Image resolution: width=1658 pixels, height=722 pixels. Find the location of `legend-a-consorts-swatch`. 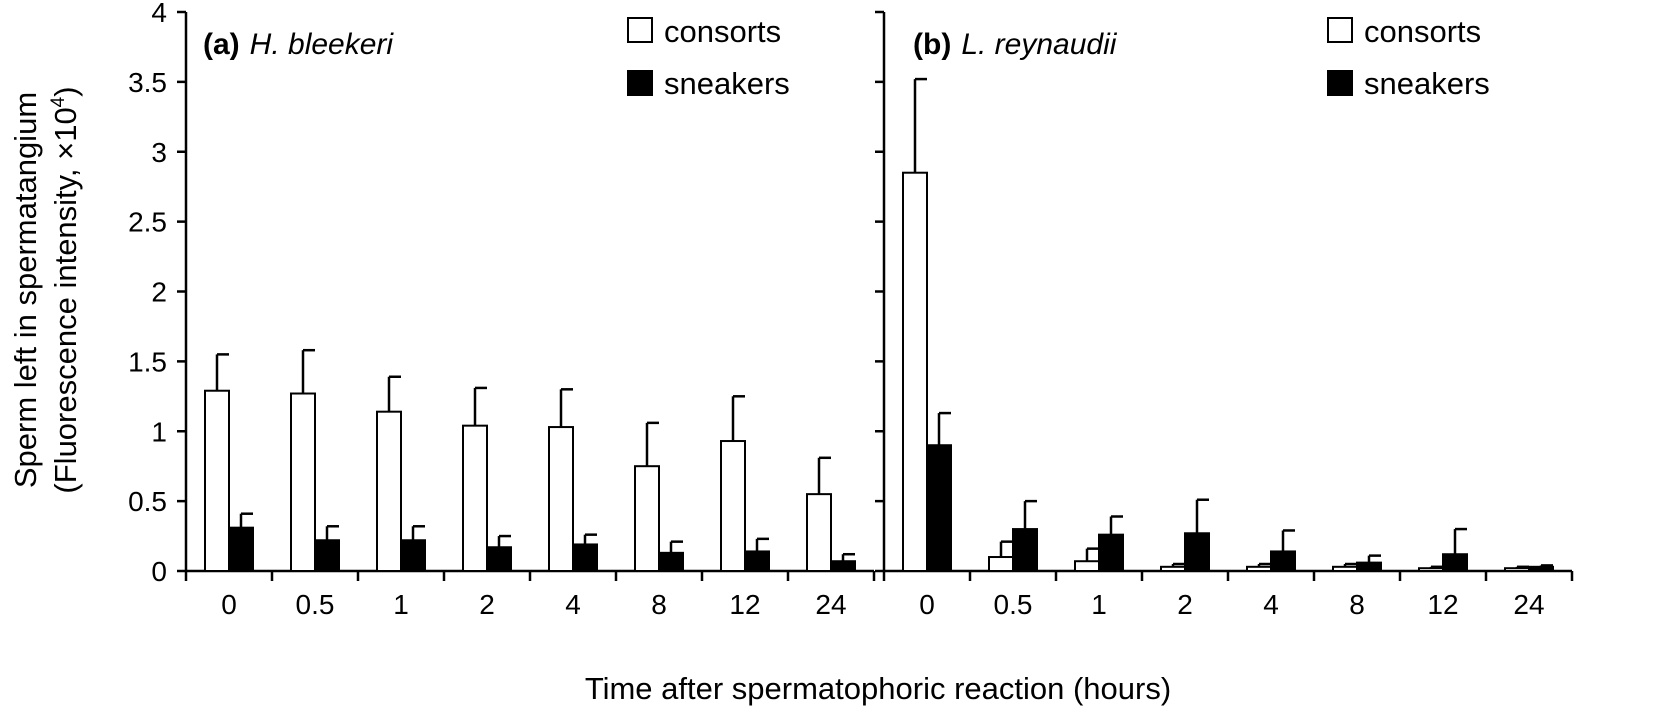

legend-a-consorts-swatch is located at coordinates (640, 30).